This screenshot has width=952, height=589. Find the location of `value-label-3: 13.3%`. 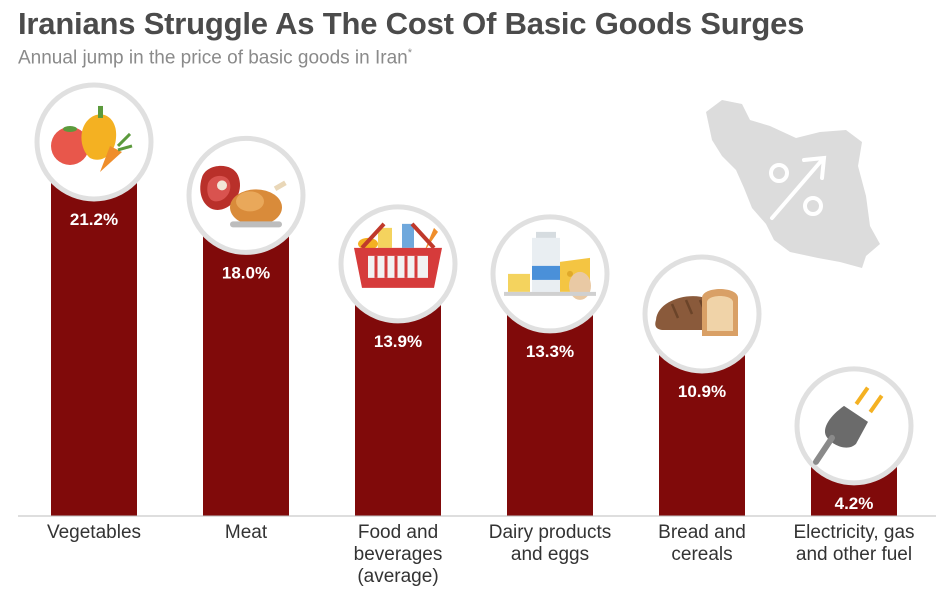

value-label-3: 13.3% is located at coordinates (550, 351).